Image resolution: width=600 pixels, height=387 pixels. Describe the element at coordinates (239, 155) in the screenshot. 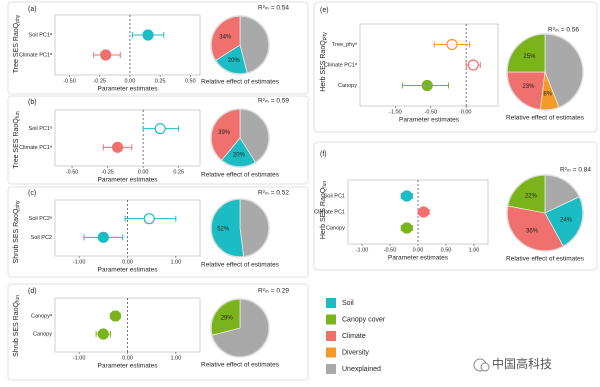

I see `slice-label: 20%` at that location.